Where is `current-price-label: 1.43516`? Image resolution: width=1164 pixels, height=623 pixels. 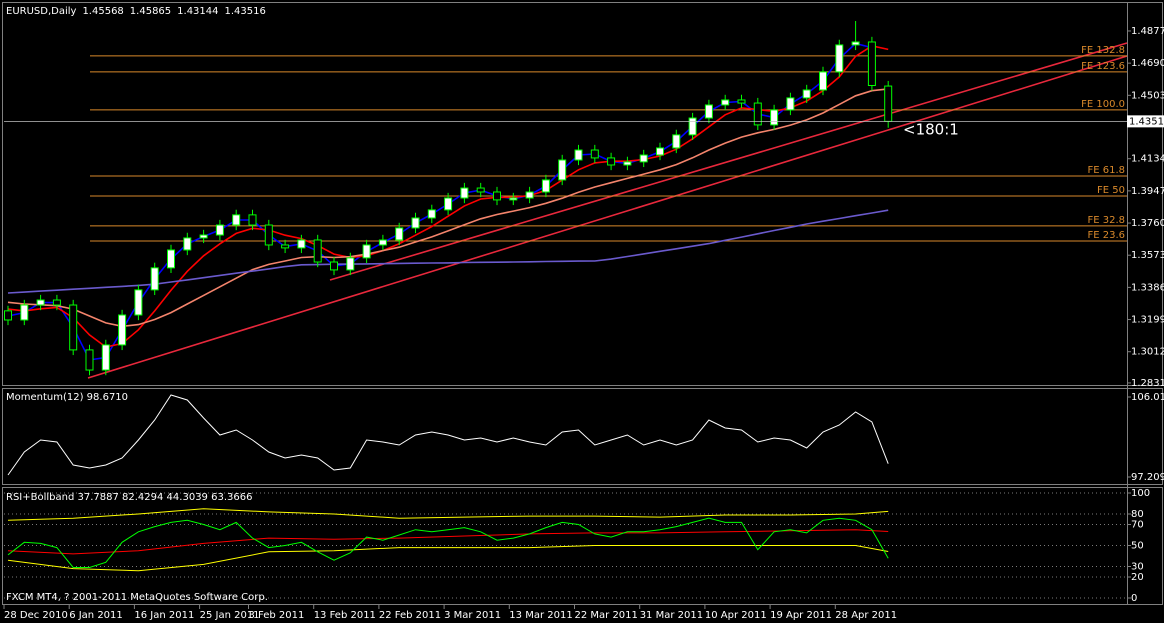 current-price-label: 1.43516 is located at coordinates (1146, 121).